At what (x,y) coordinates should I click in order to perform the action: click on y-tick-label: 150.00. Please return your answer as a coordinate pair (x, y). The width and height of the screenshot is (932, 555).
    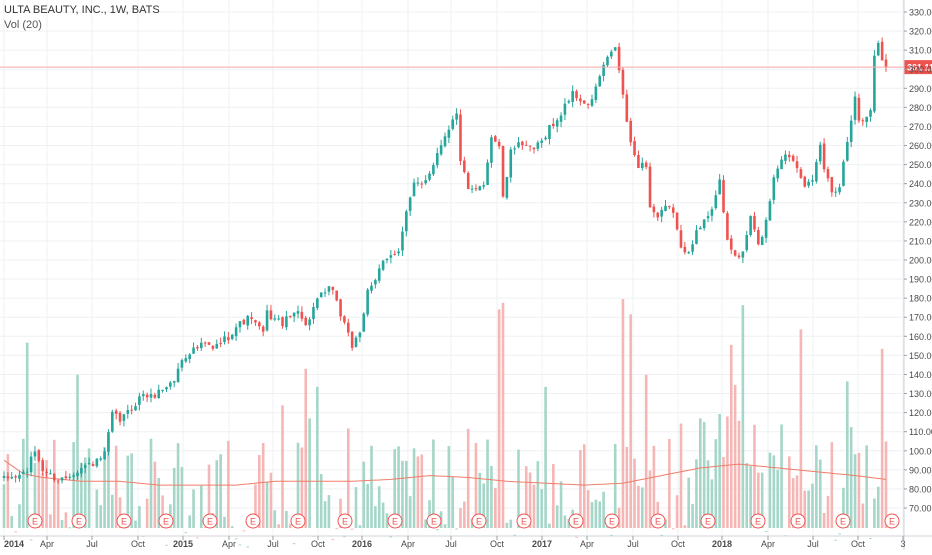
    Looking at the image, I should click on (920, 356).